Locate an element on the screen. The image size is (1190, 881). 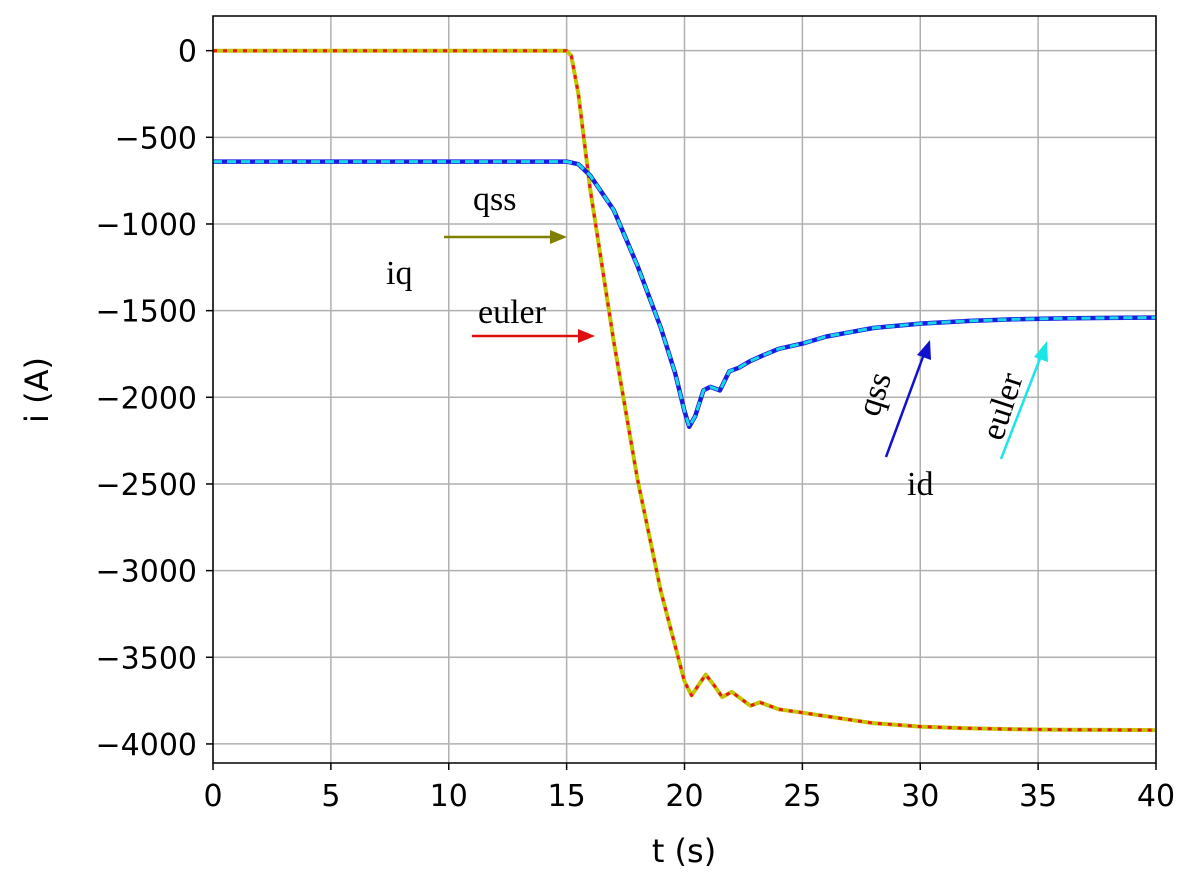
x-tick-label: 0 is located at coordinates (212, 796).